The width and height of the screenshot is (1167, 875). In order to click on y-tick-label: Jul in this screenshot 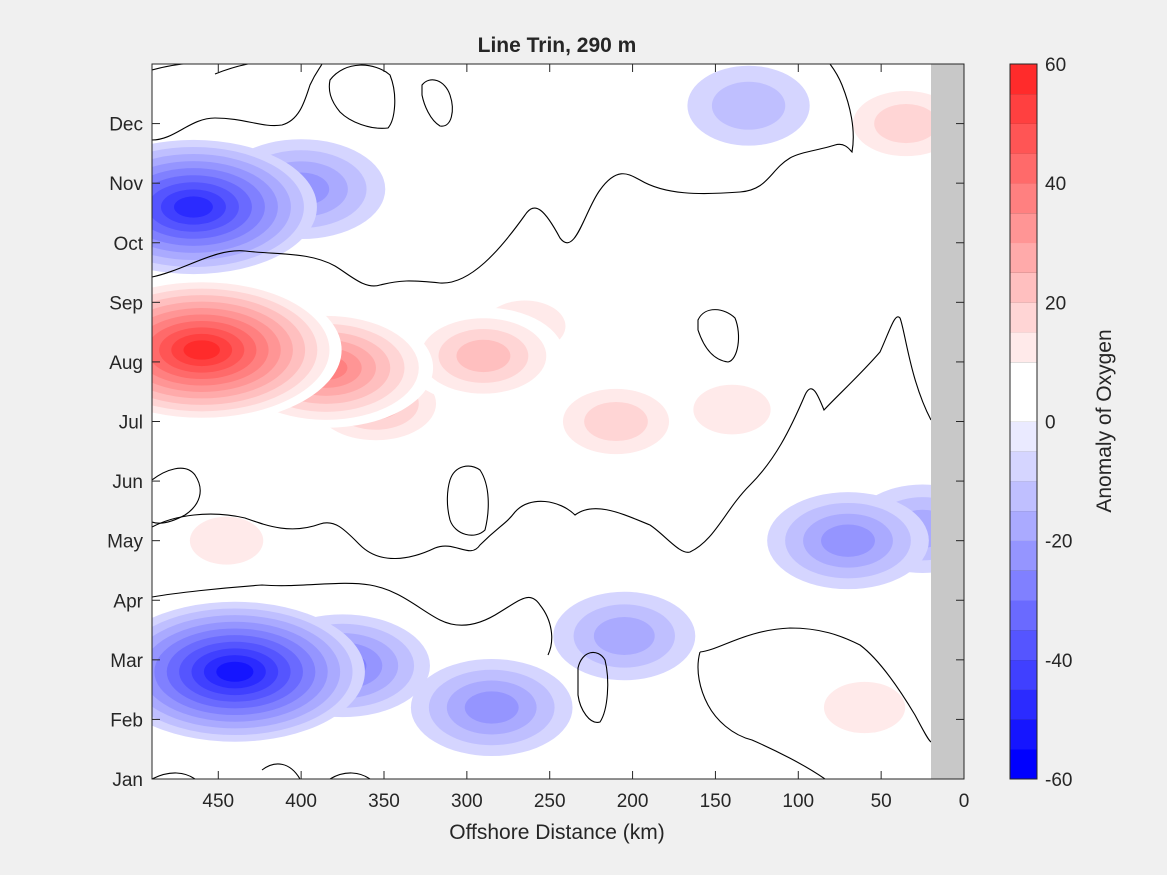, I will do `click(131, 423)`.